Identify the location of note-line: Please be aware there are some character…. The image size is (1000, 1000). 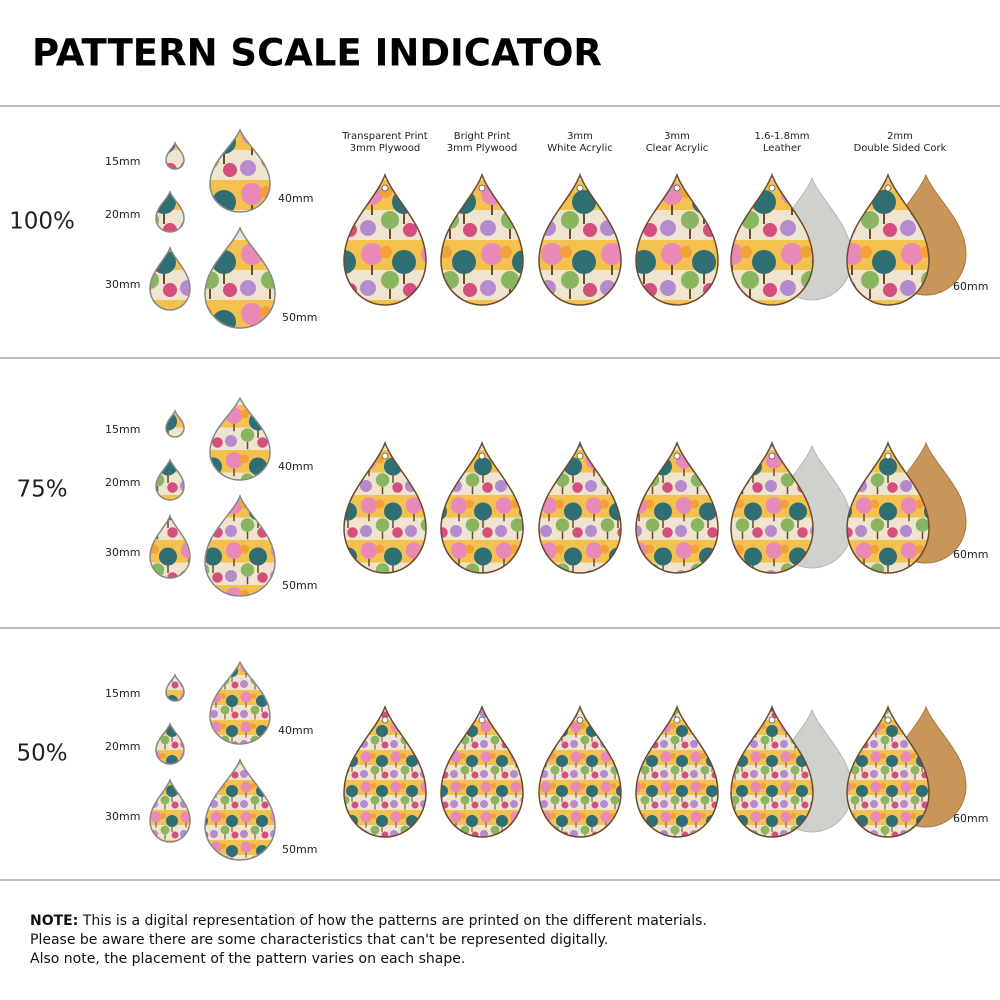
(319, 940).